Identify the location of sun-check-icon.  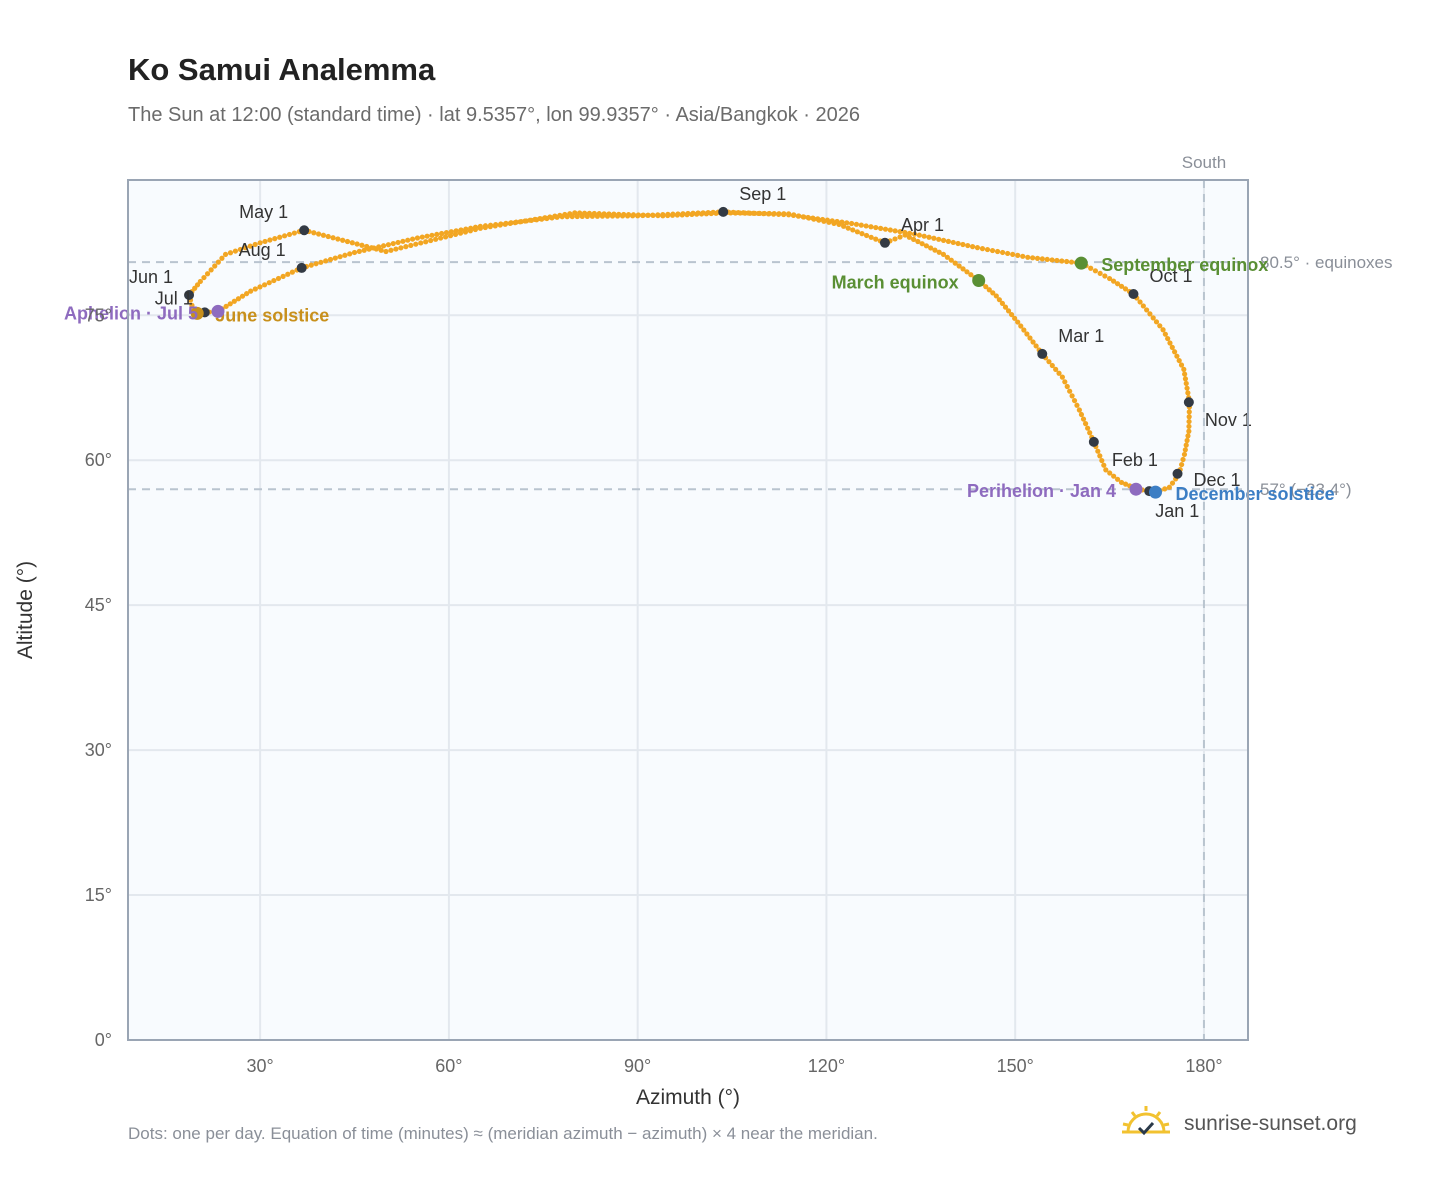
(1146, 1121).